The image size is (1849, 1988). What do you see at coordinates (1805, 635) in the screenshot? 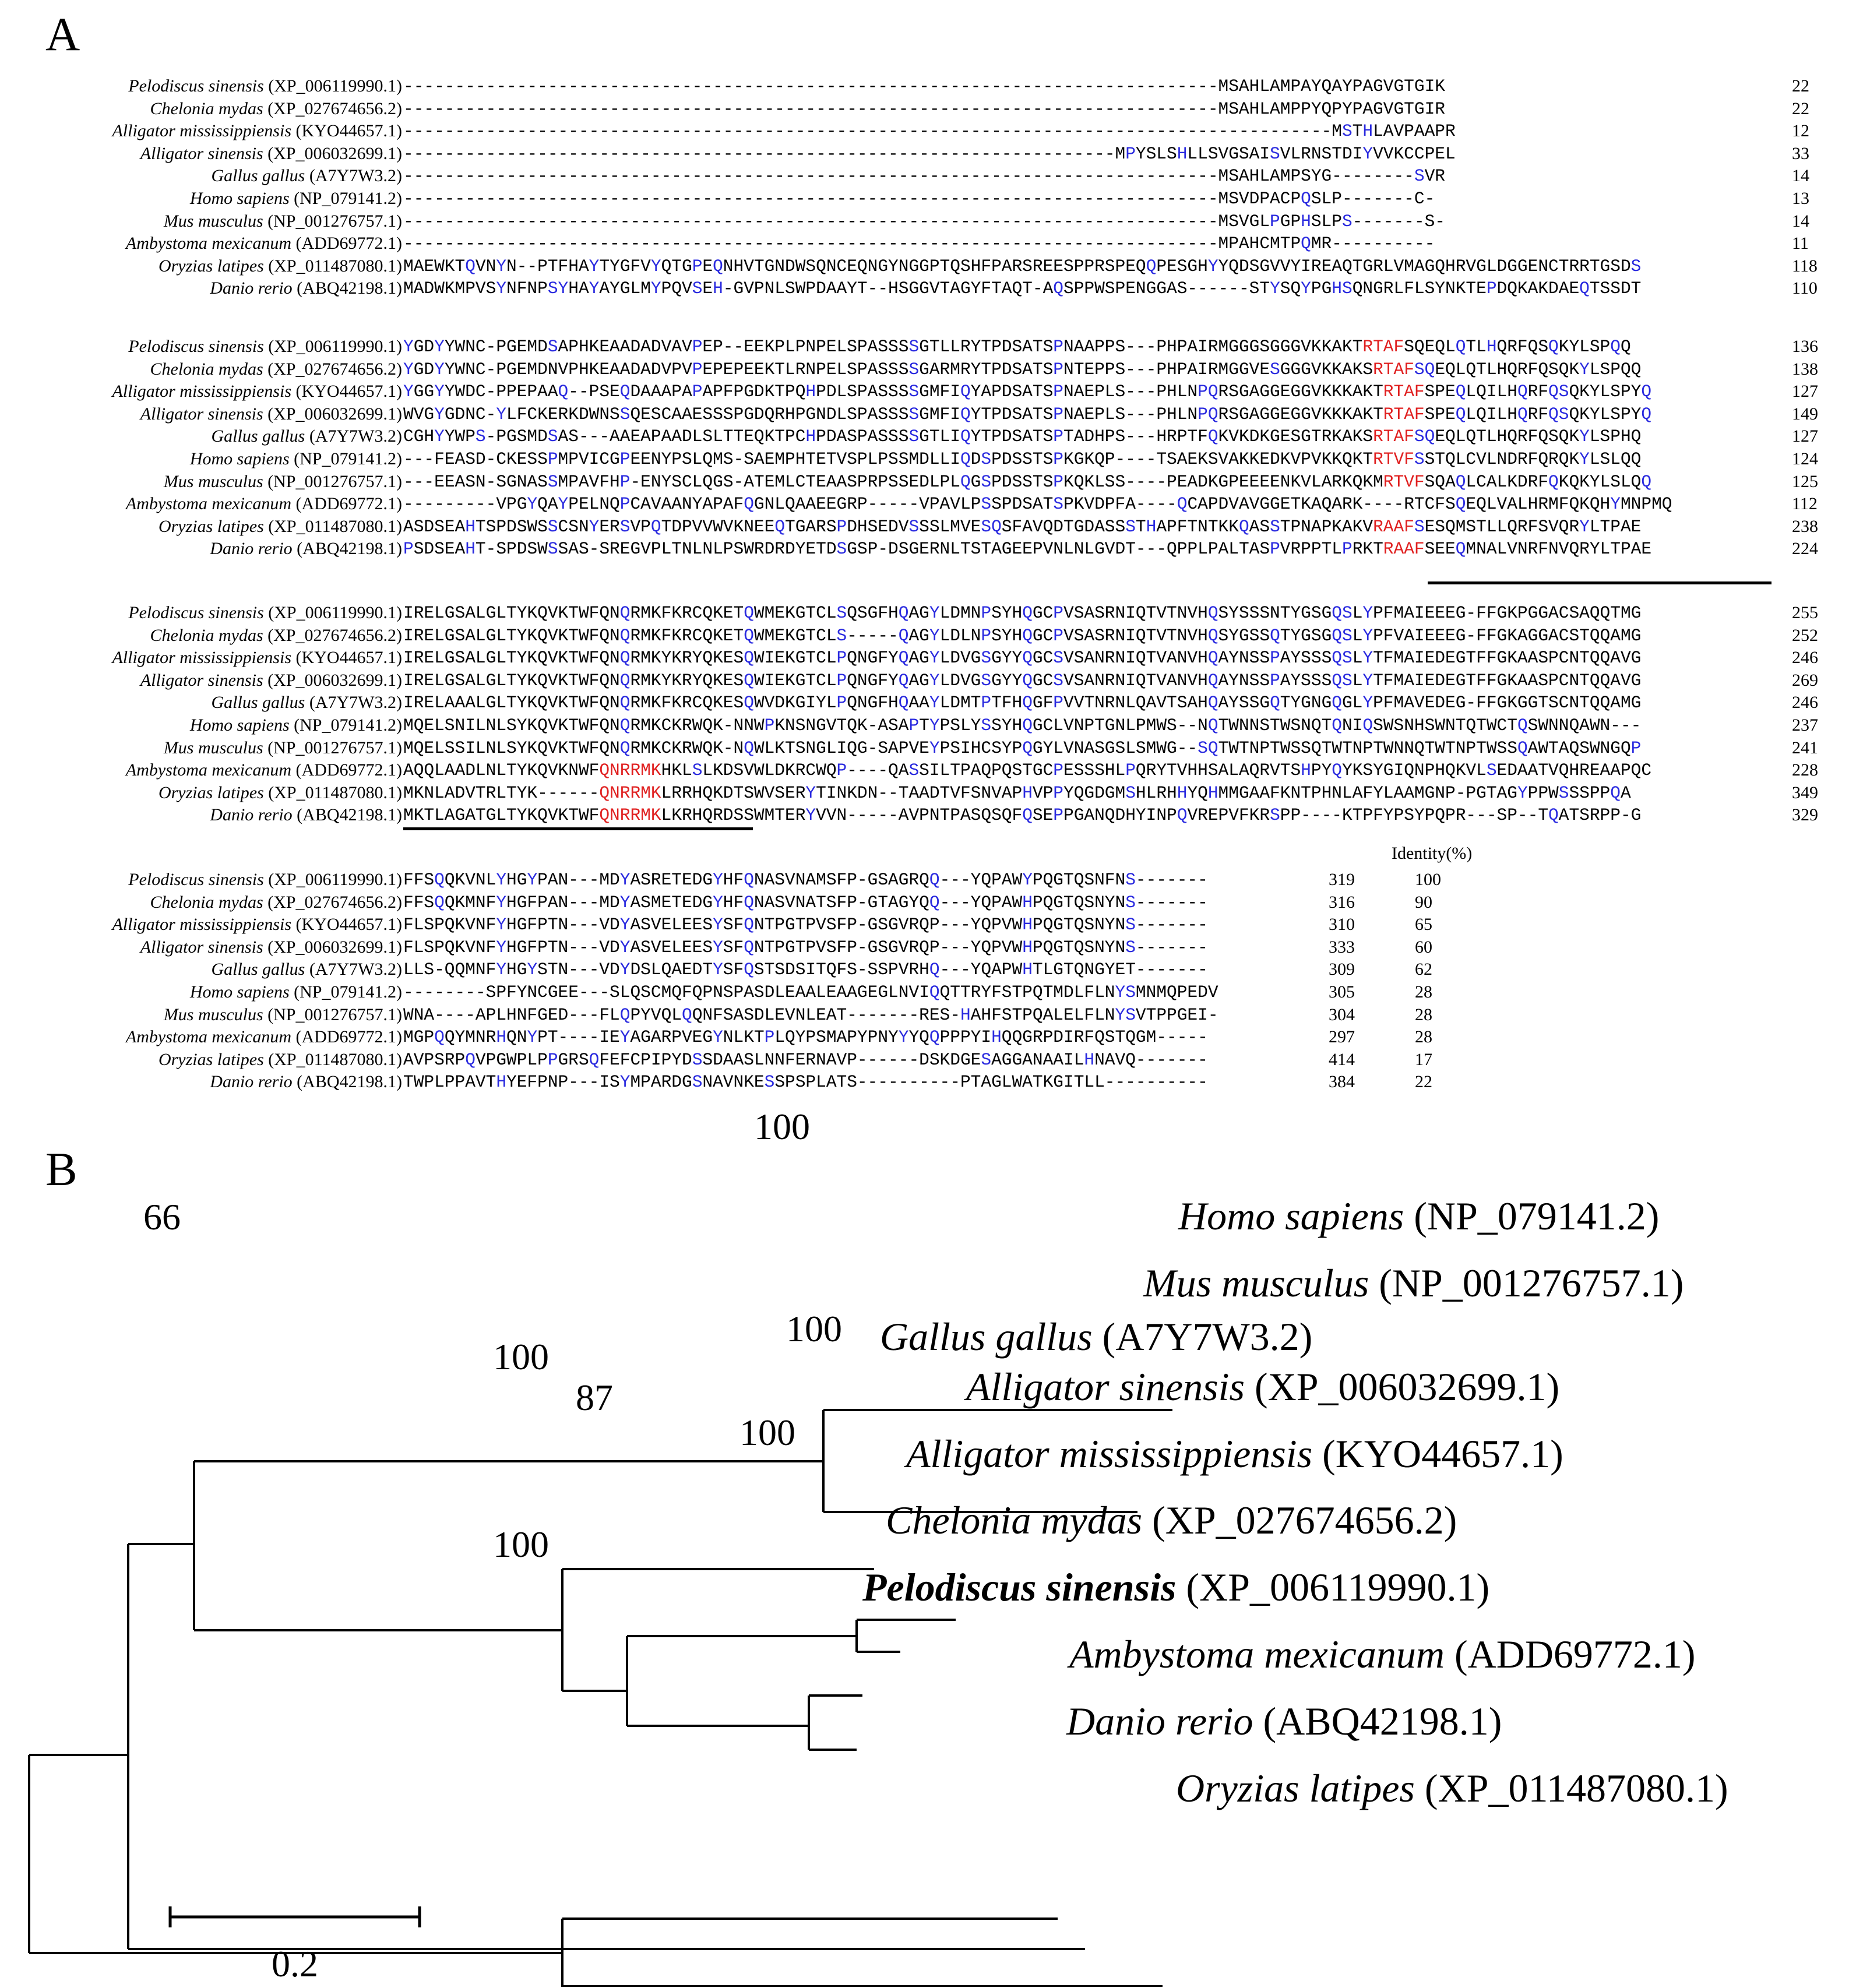
I see `residue-count: 252` at bounding box center [1805, 635].